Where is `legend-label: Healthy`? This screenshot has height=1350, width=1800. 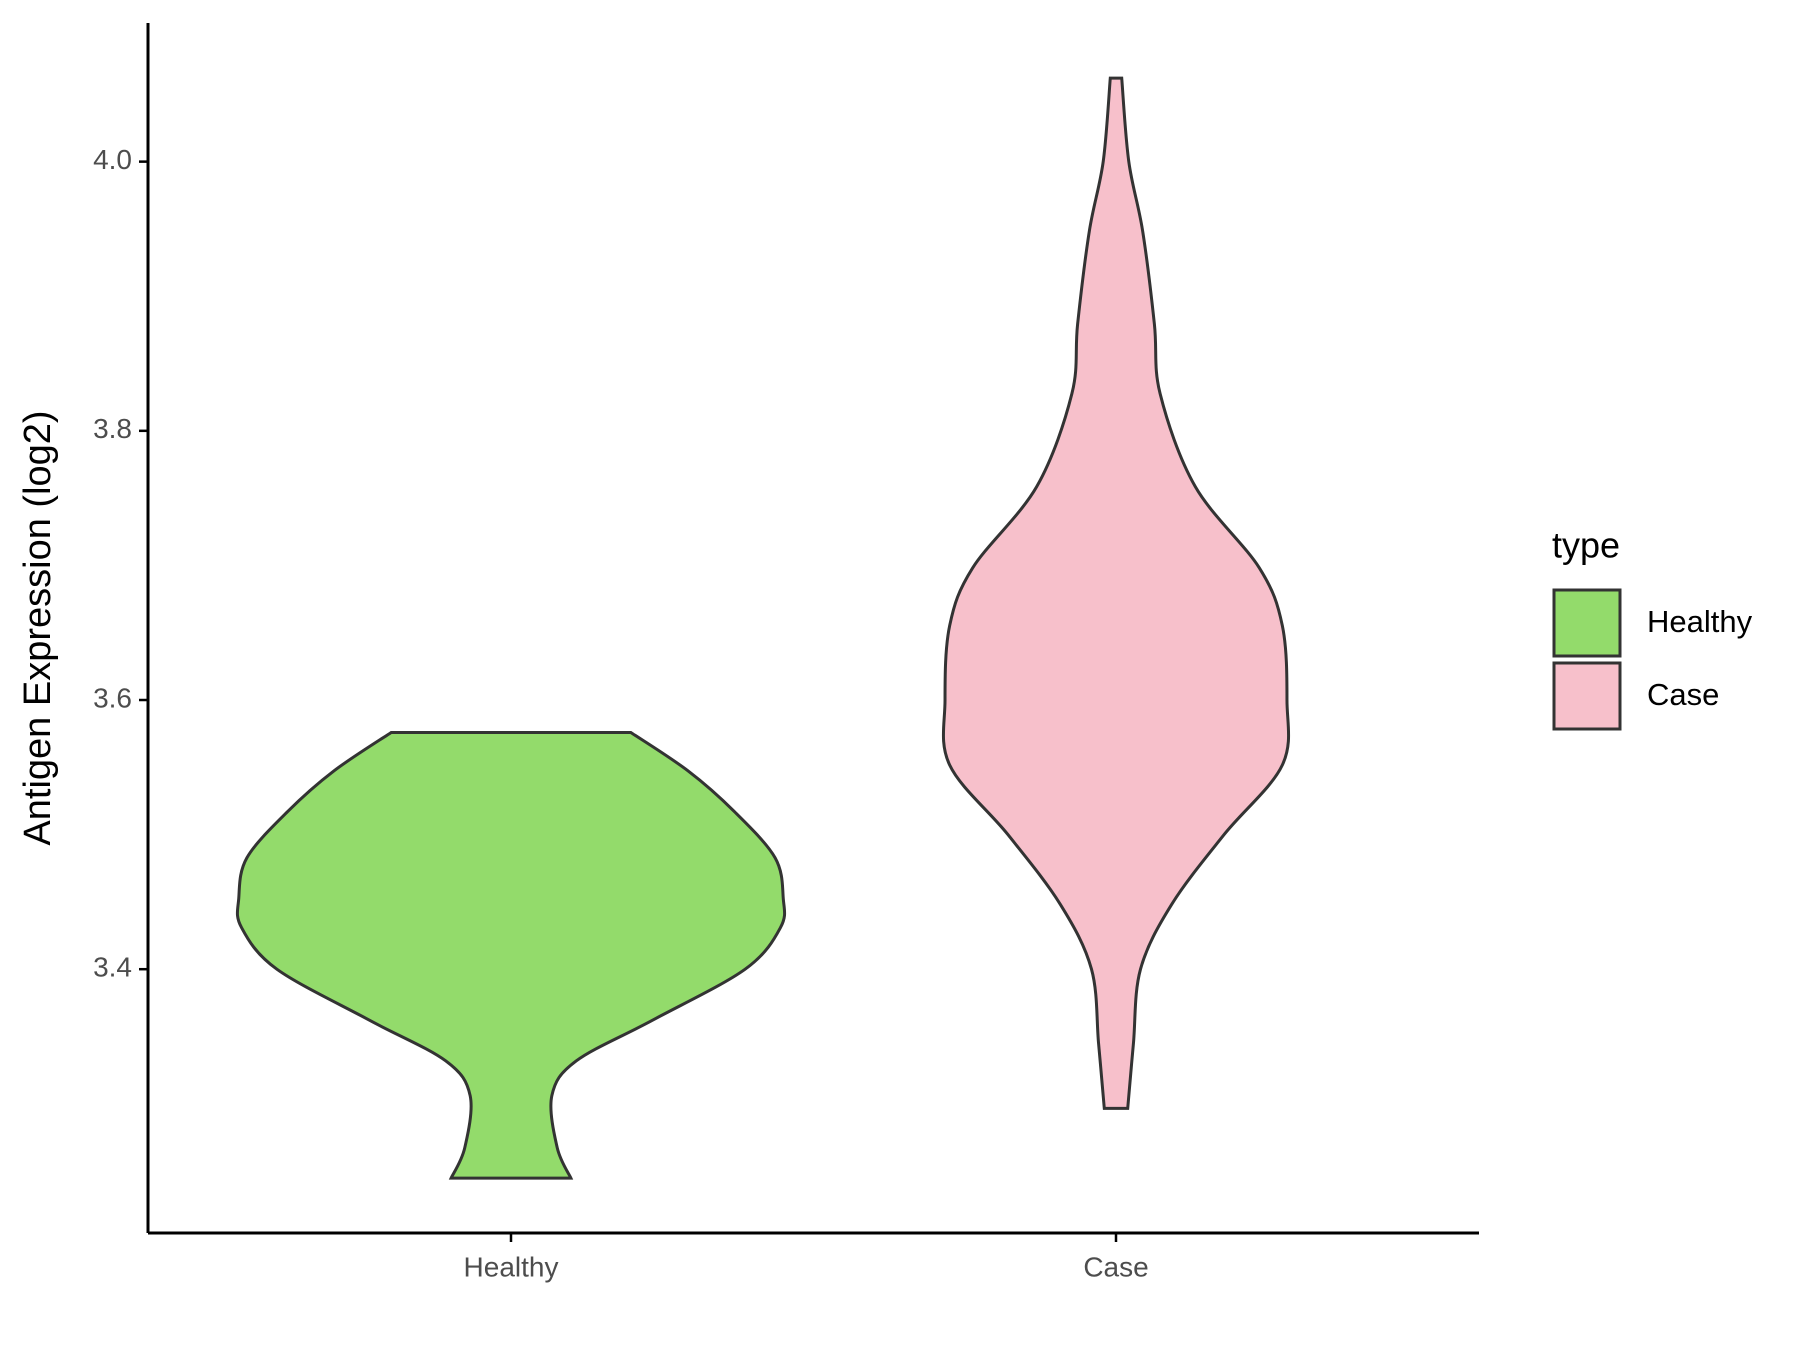 legend-label: Healthy is located at coordinates (1700, 621).